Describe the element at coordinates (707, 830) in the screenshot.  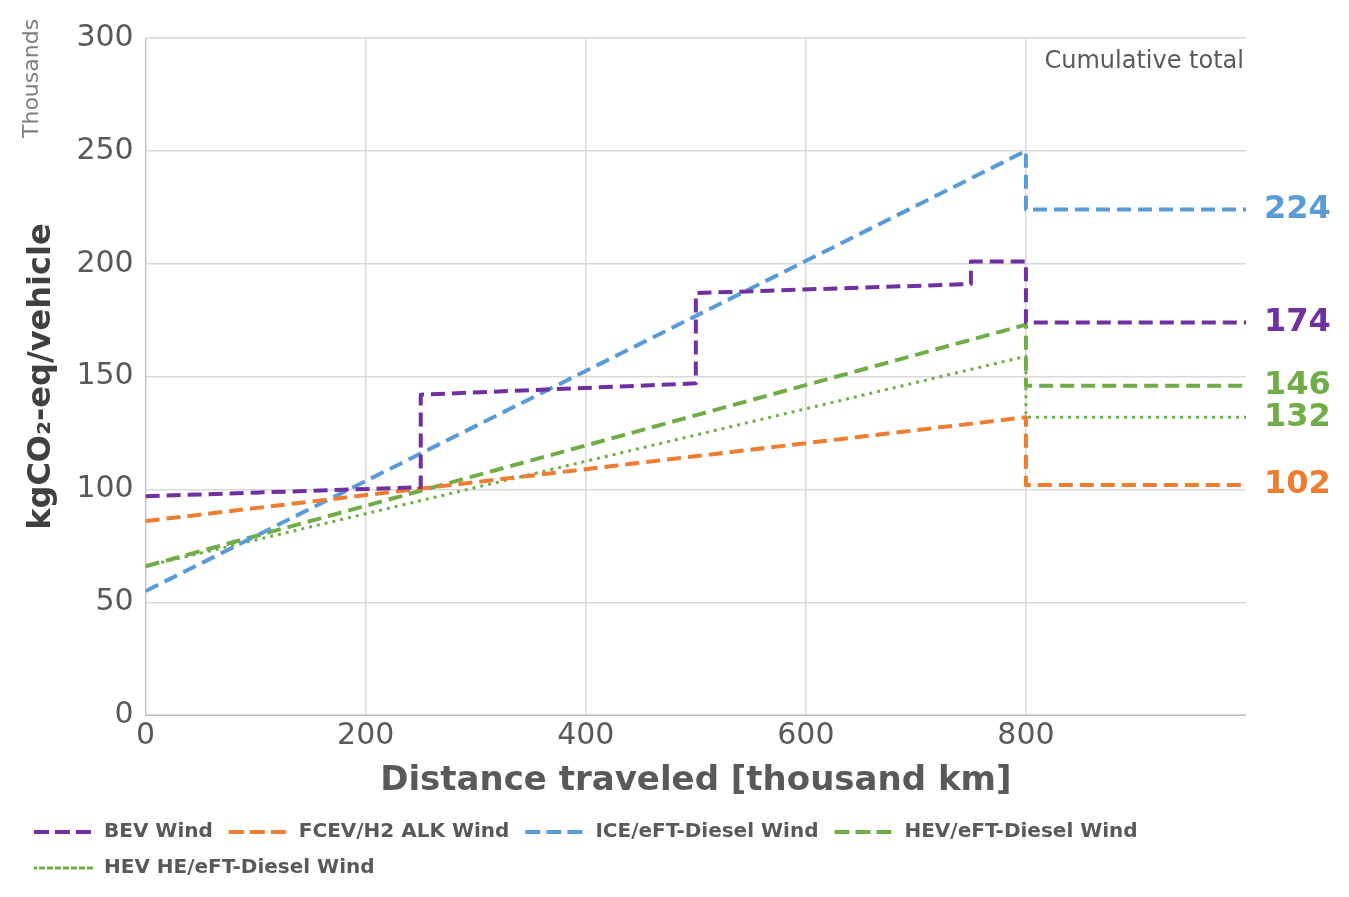
I see `legend-label: ICE/eFT-Diesel Wind` at that location.